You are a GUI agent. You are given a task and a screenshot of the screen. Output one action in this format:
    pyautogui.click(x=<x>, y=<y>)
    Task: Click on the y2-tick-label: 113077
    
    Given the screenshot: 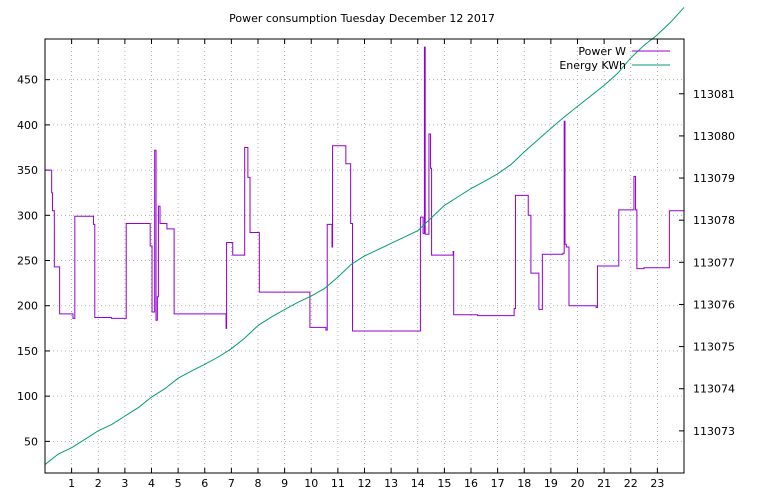 What is the action you would take?
    pyautogui.click(x=714, y=262)
    